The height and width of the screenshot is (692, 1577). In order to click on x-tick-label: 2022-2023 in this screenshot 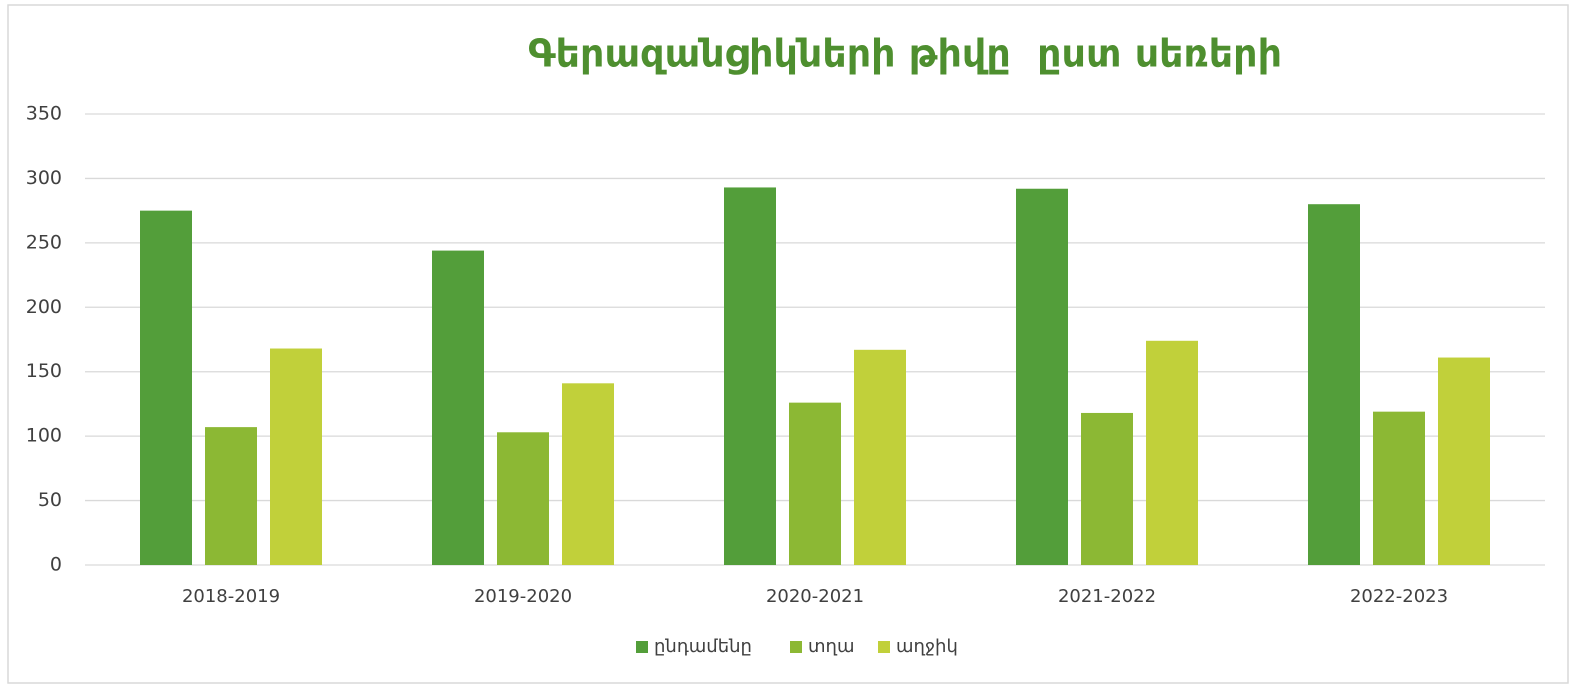, I will do `click(1399, 596)`.